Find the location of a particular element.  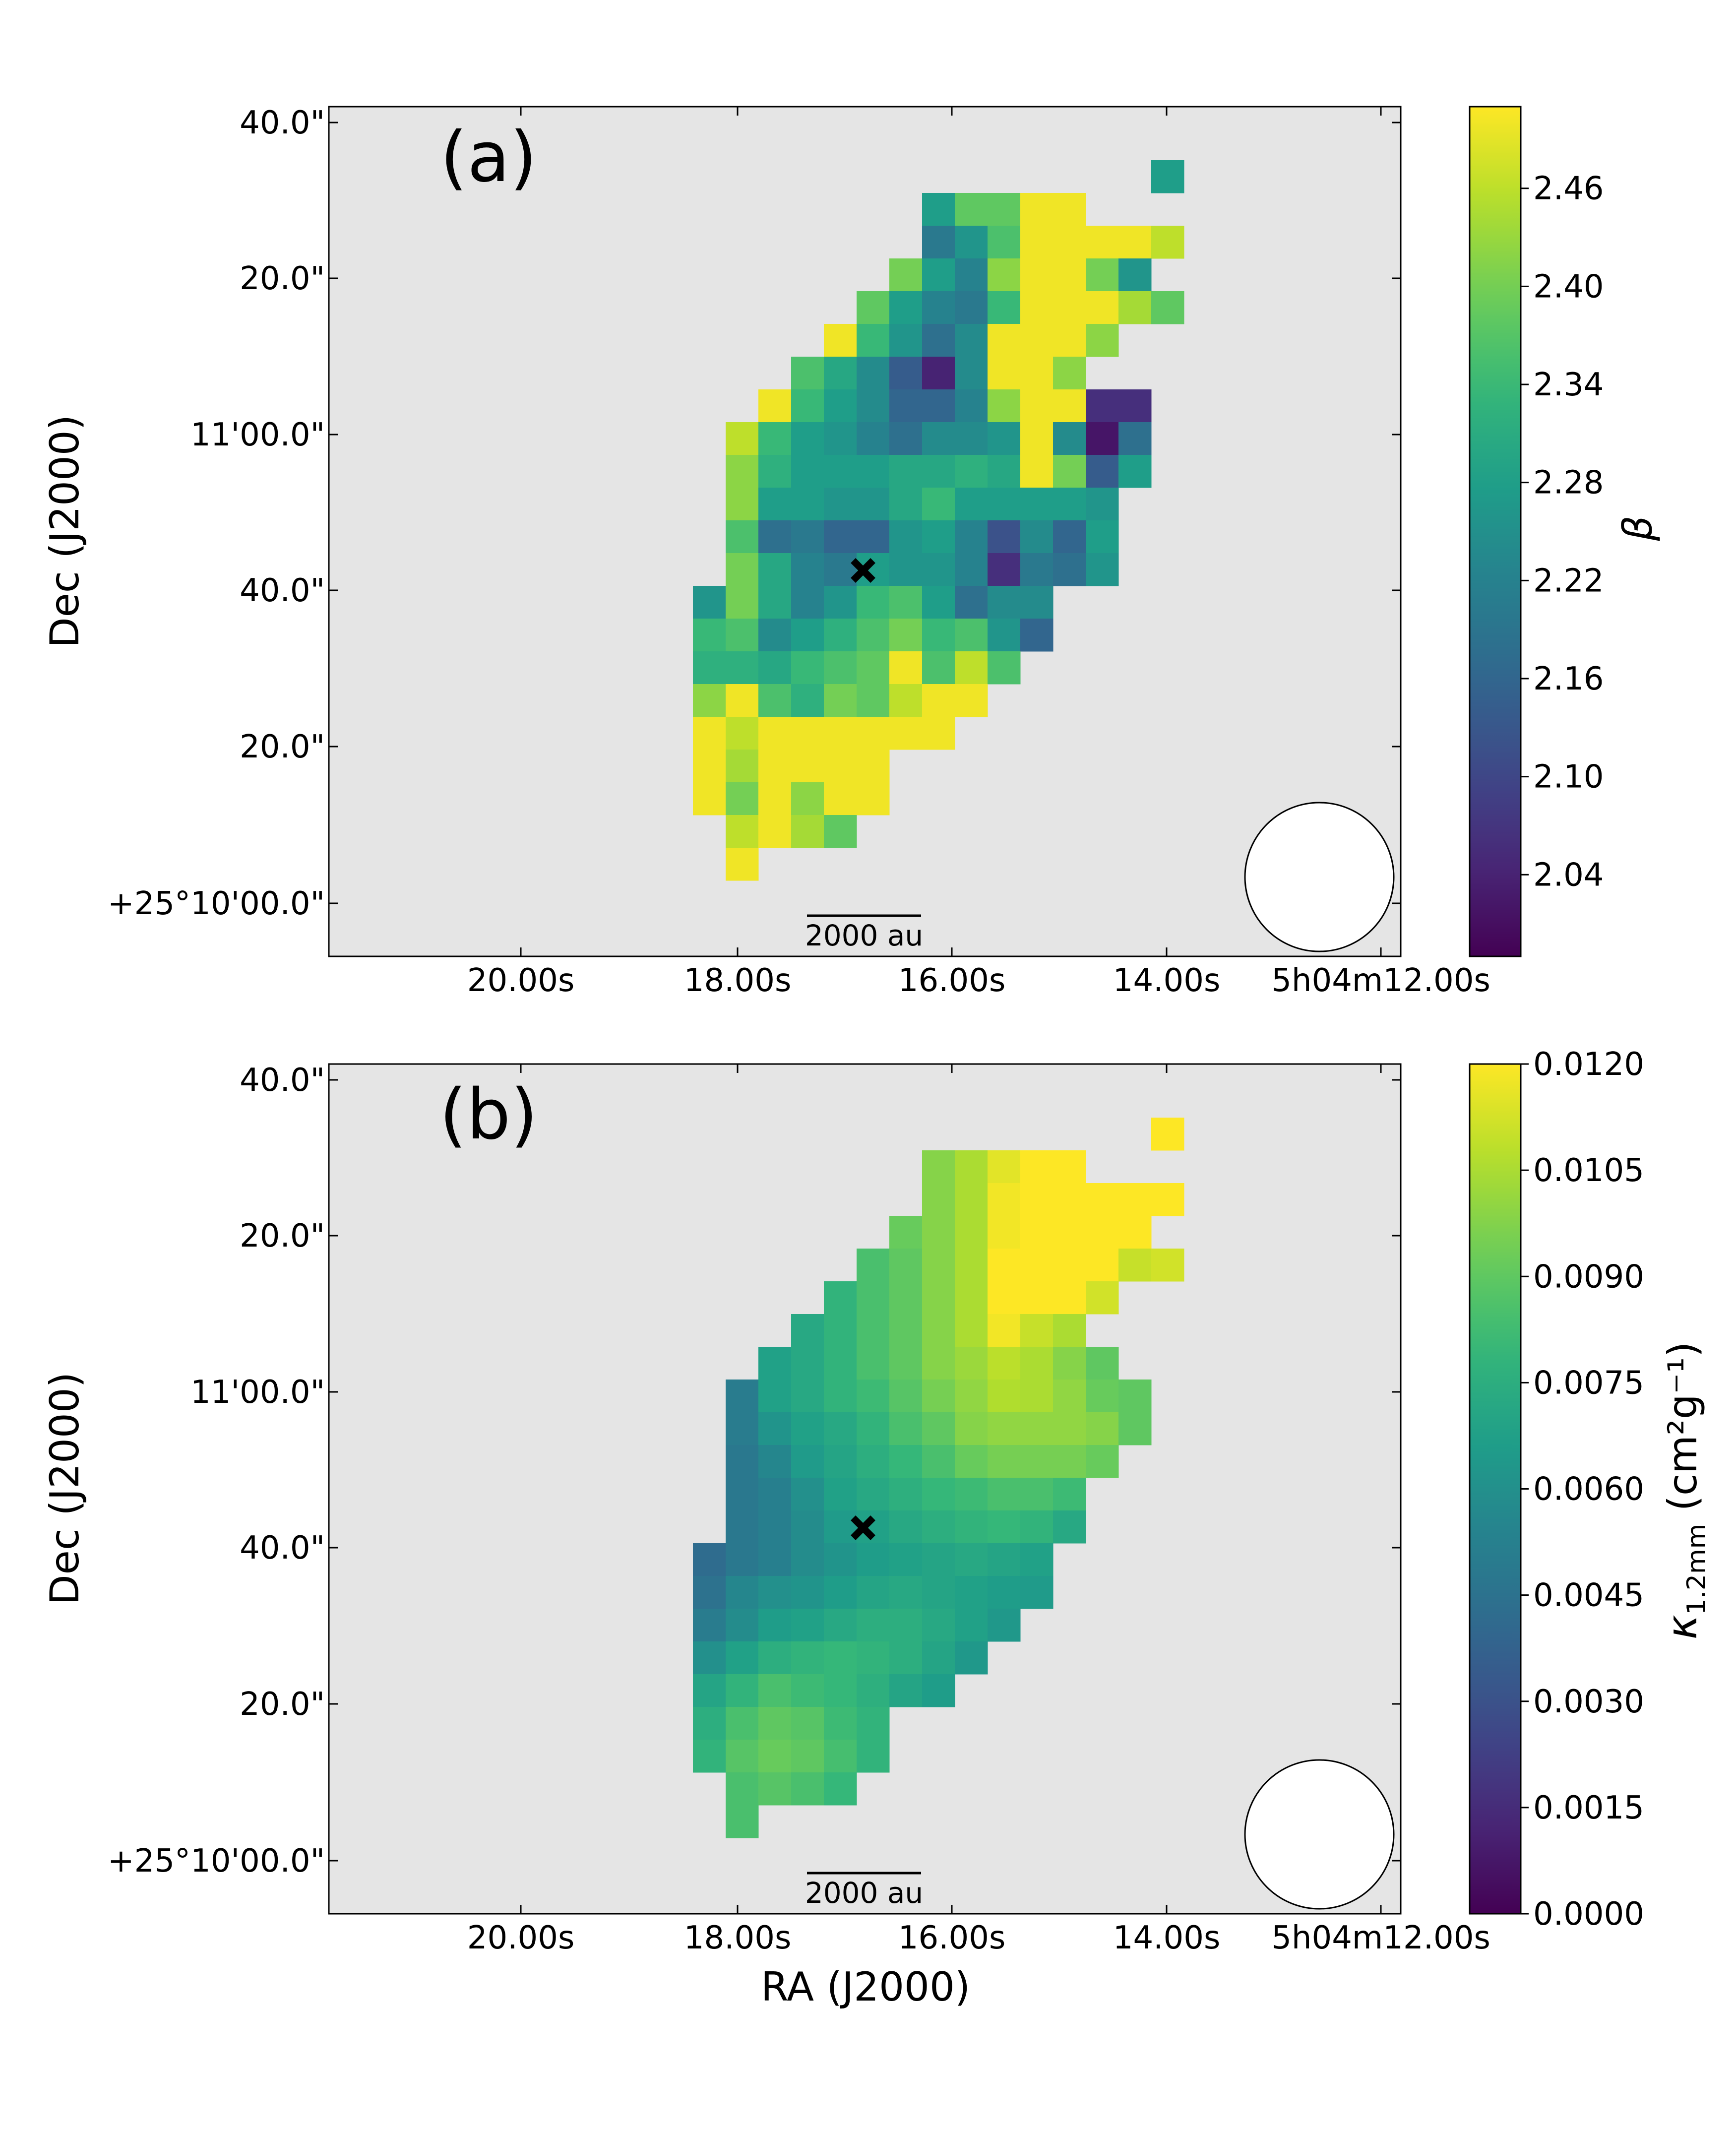

colorbar-tick-label: 0.0060 is located at coordinates (1588, 1489).